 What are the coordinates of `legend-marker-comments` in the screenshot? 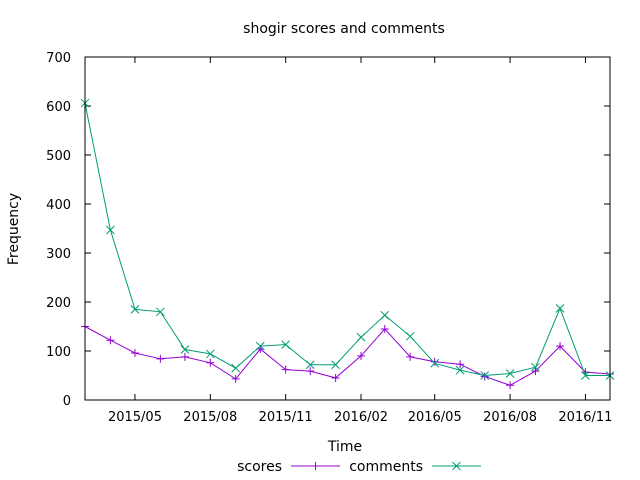 It's located at (456, 466).